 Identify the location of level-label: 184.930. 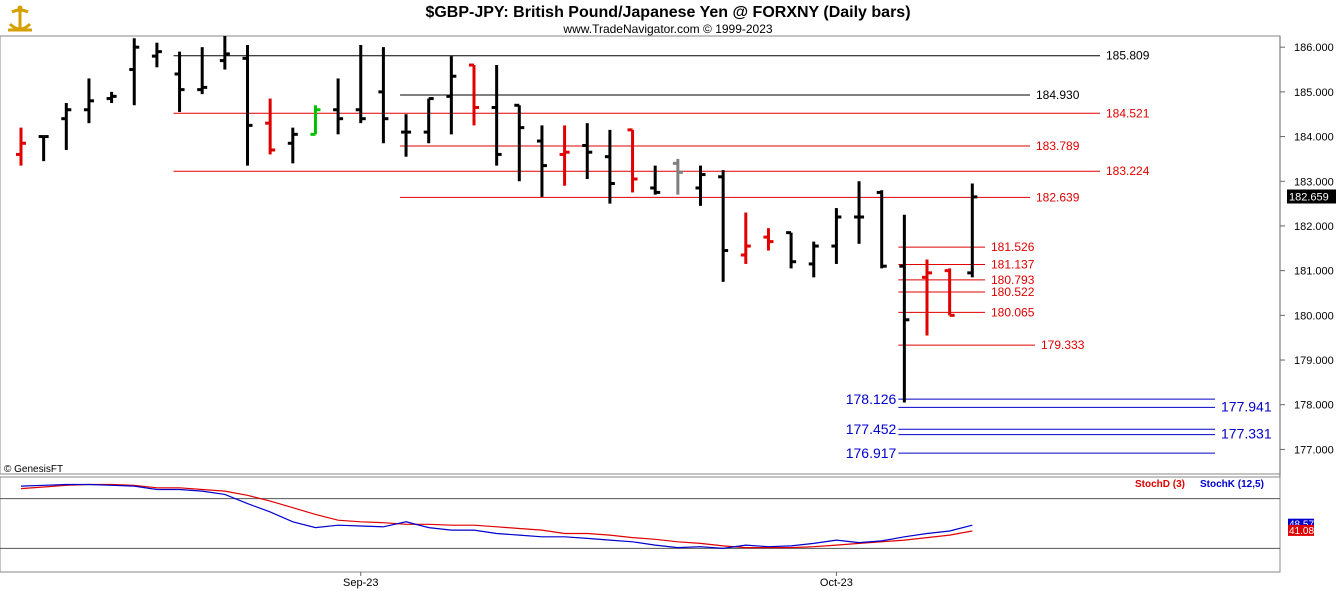
(1058, 95).